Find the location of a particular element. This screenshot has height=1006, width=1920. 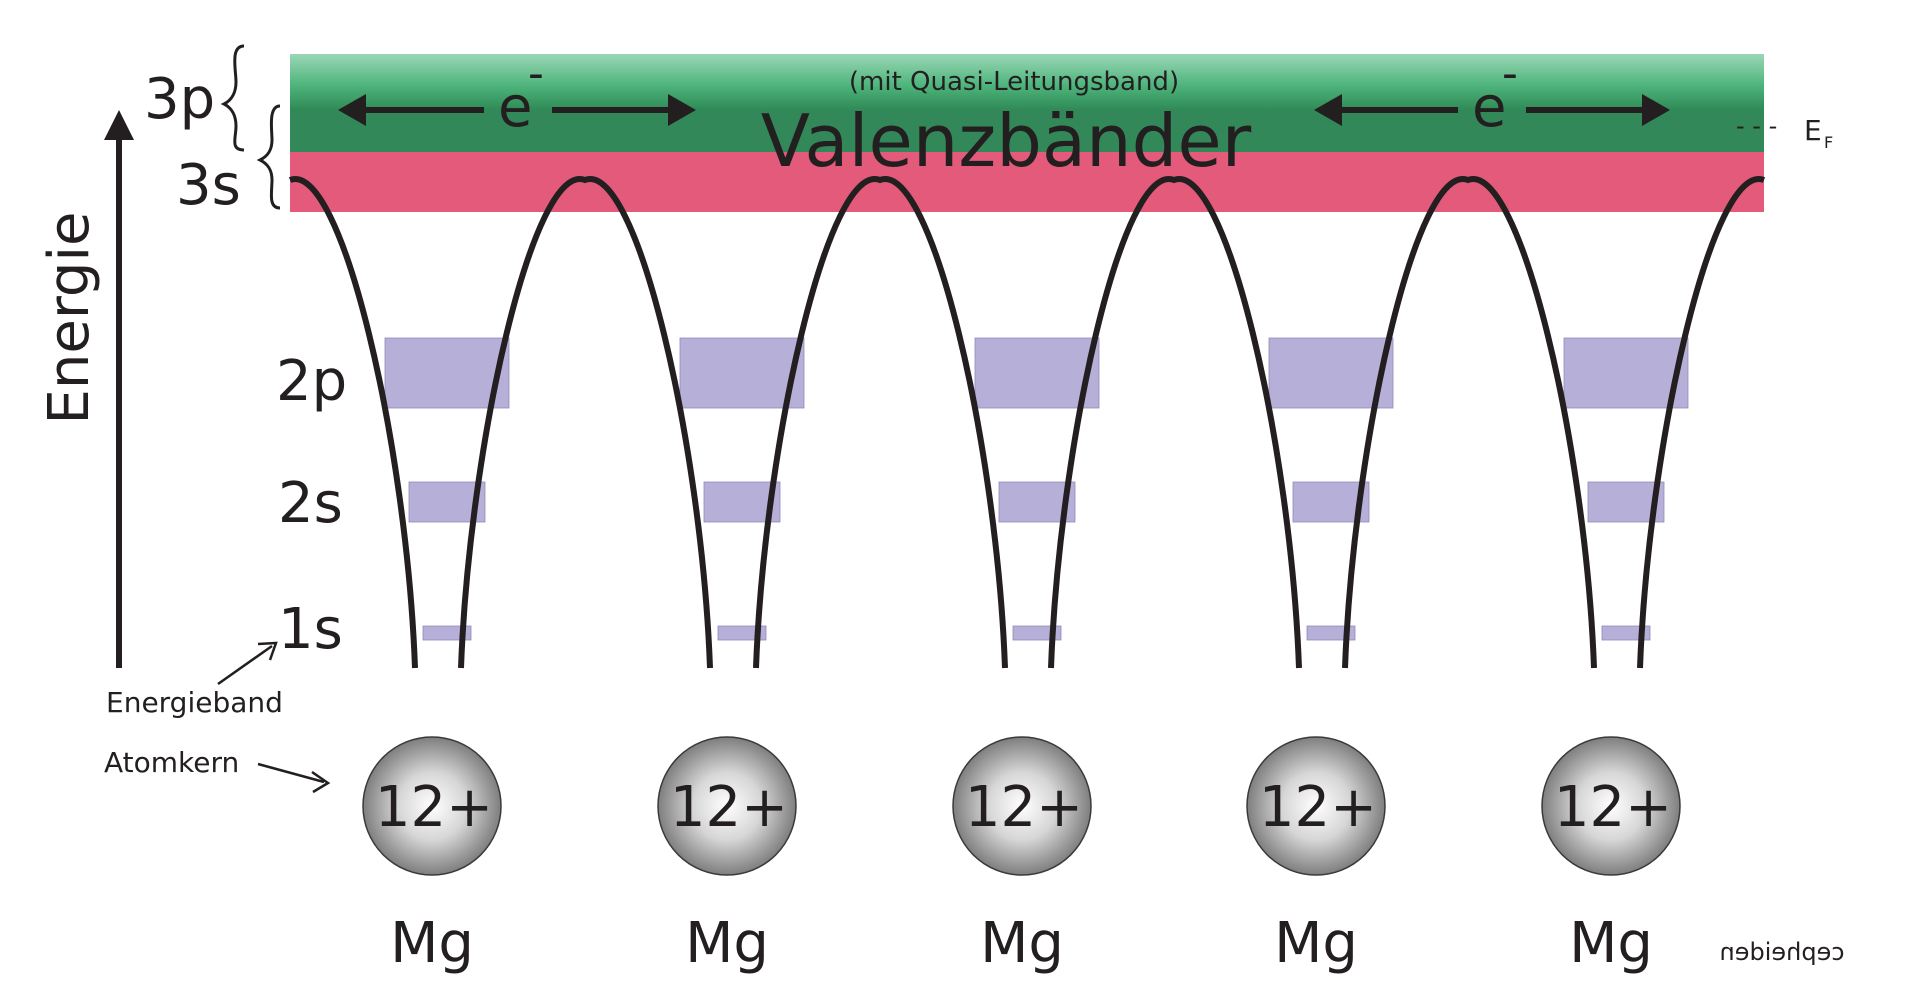

axis-label-energy: Energie is located at coordinates (69, 318).